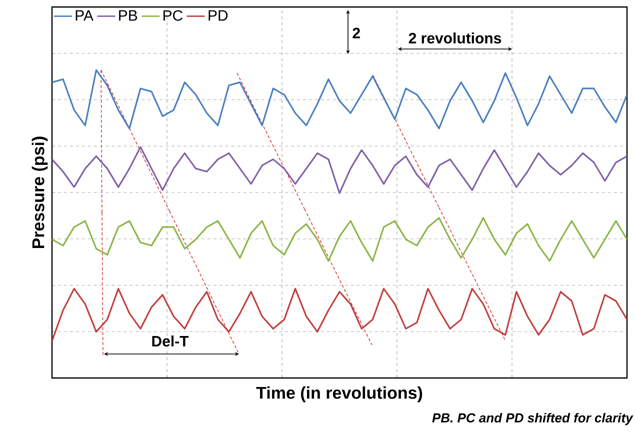 The width and height of the screenshot is (635, 434). What do you see at coordinates (40, 192) in the screenshot?
I see `y-axis-title: Pressure (psi)` at bounding box center [40, 192].